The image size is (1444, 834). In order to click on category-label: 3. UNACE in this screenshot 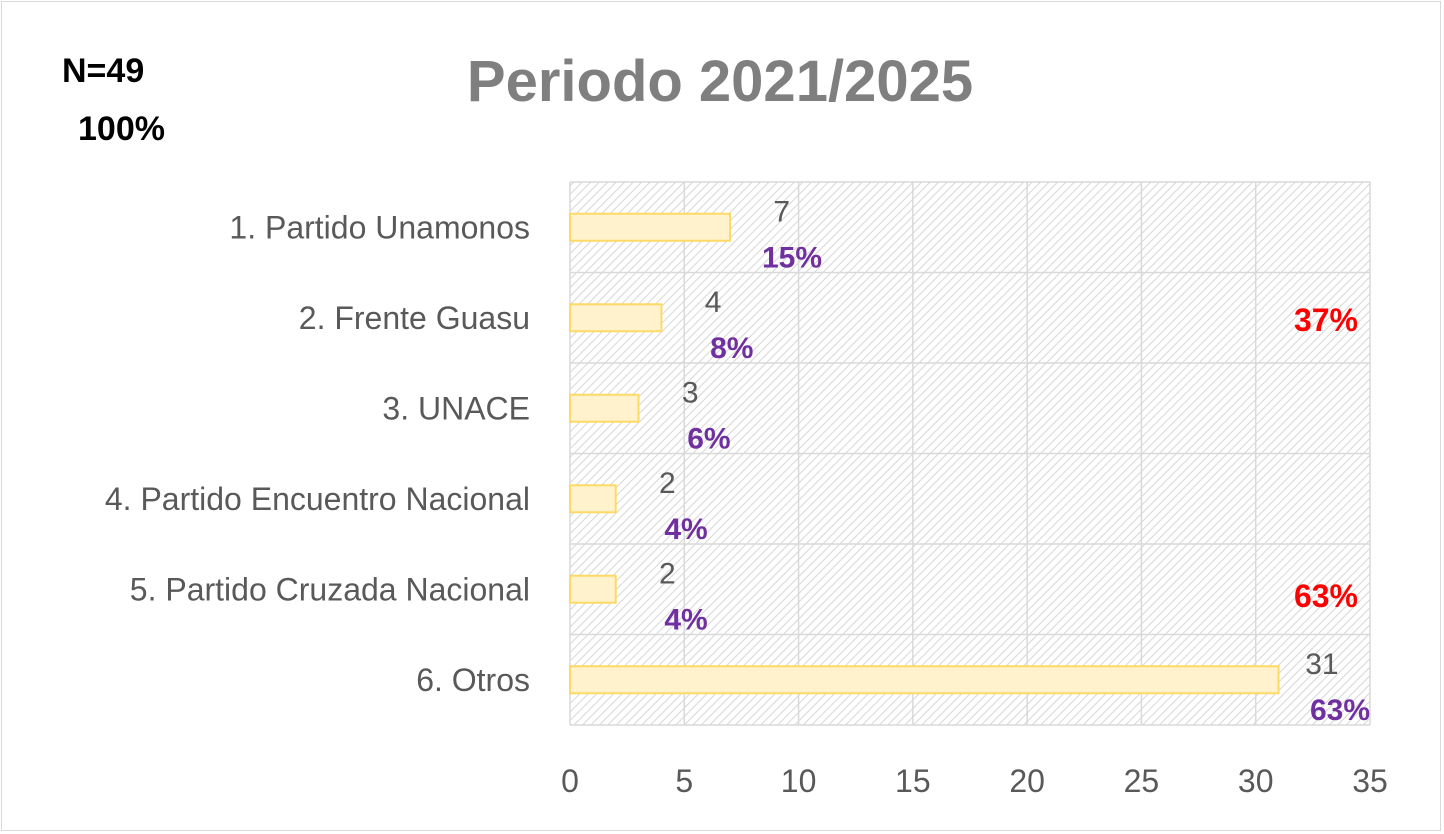, I will do `click(456, 408)`.